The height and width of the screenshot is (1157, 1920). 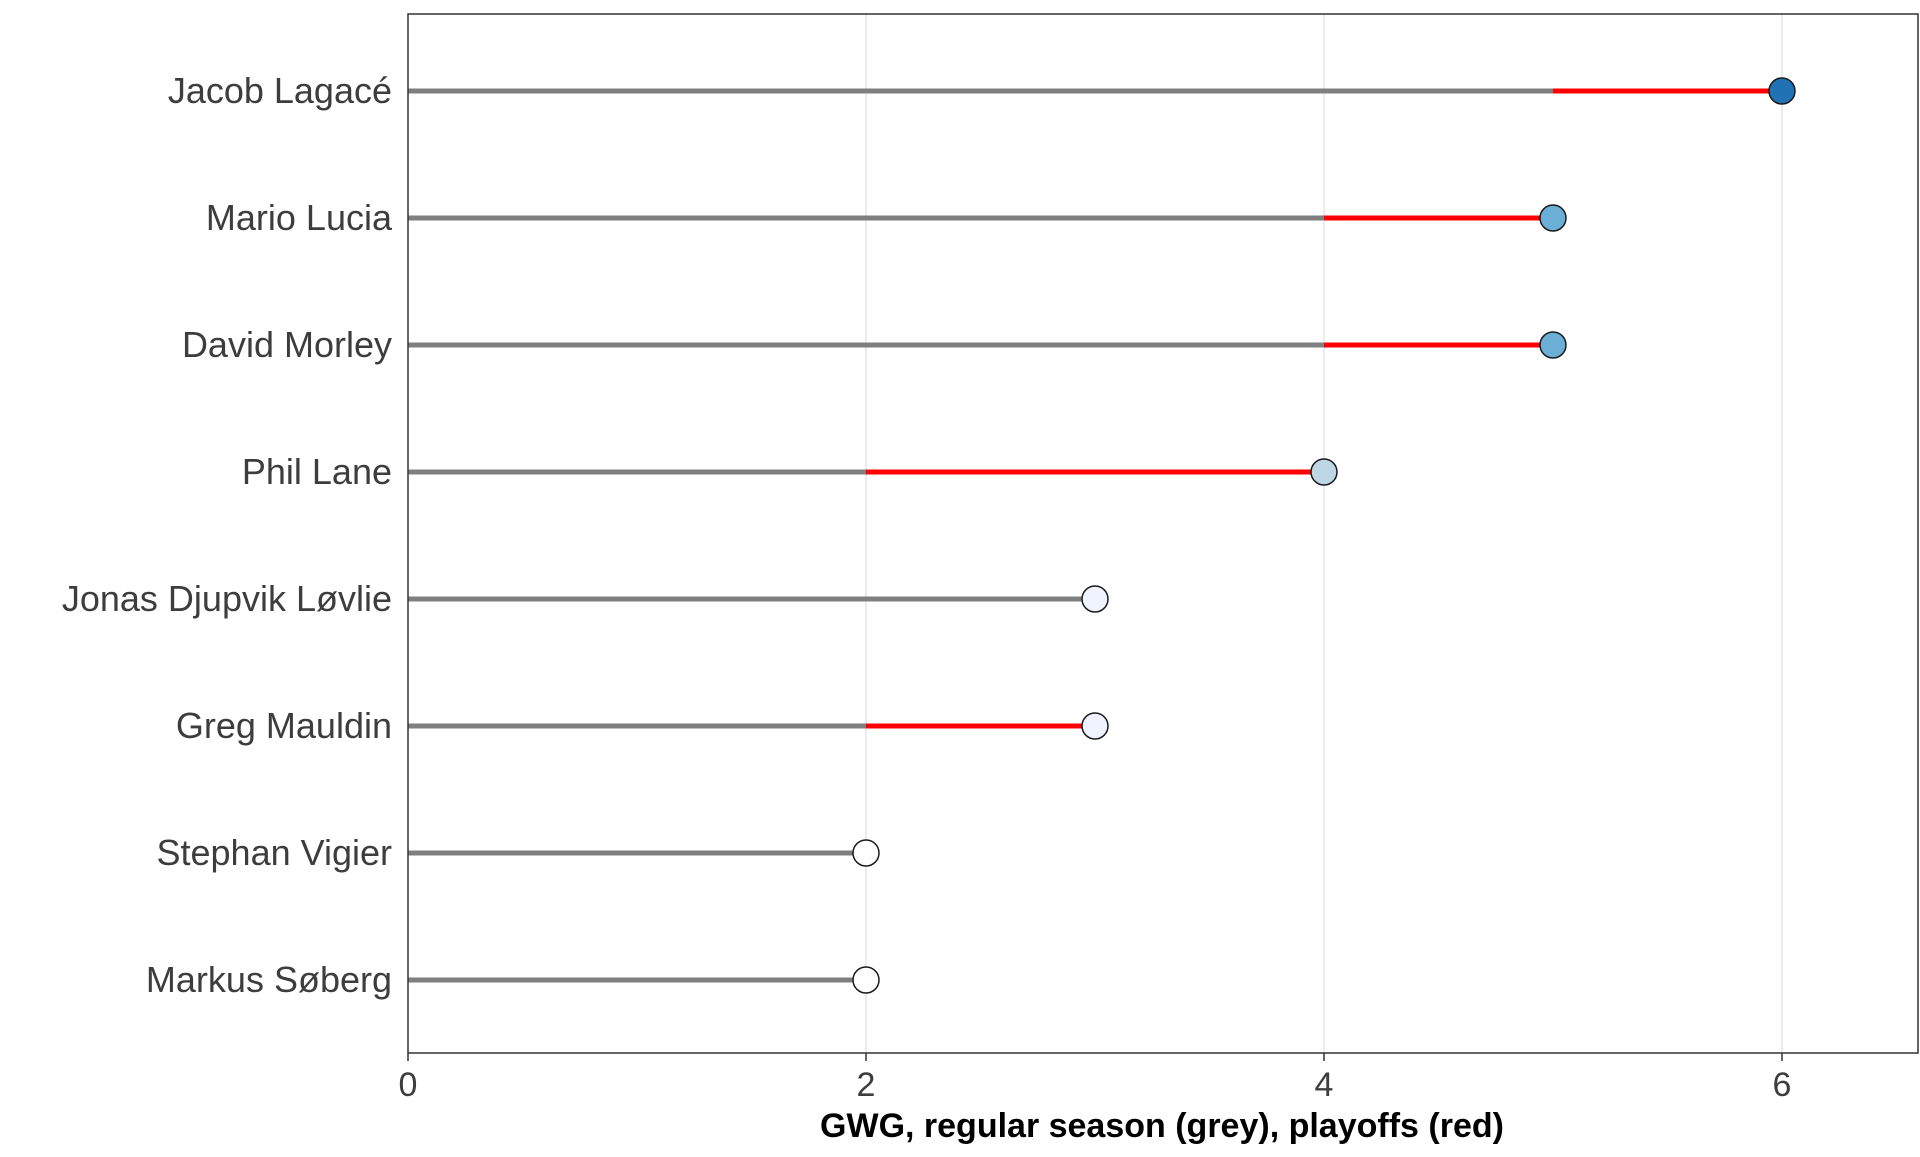 I want to click on y-label-markus-s-berg: Markus Søberg, so click(x=269, y=979).